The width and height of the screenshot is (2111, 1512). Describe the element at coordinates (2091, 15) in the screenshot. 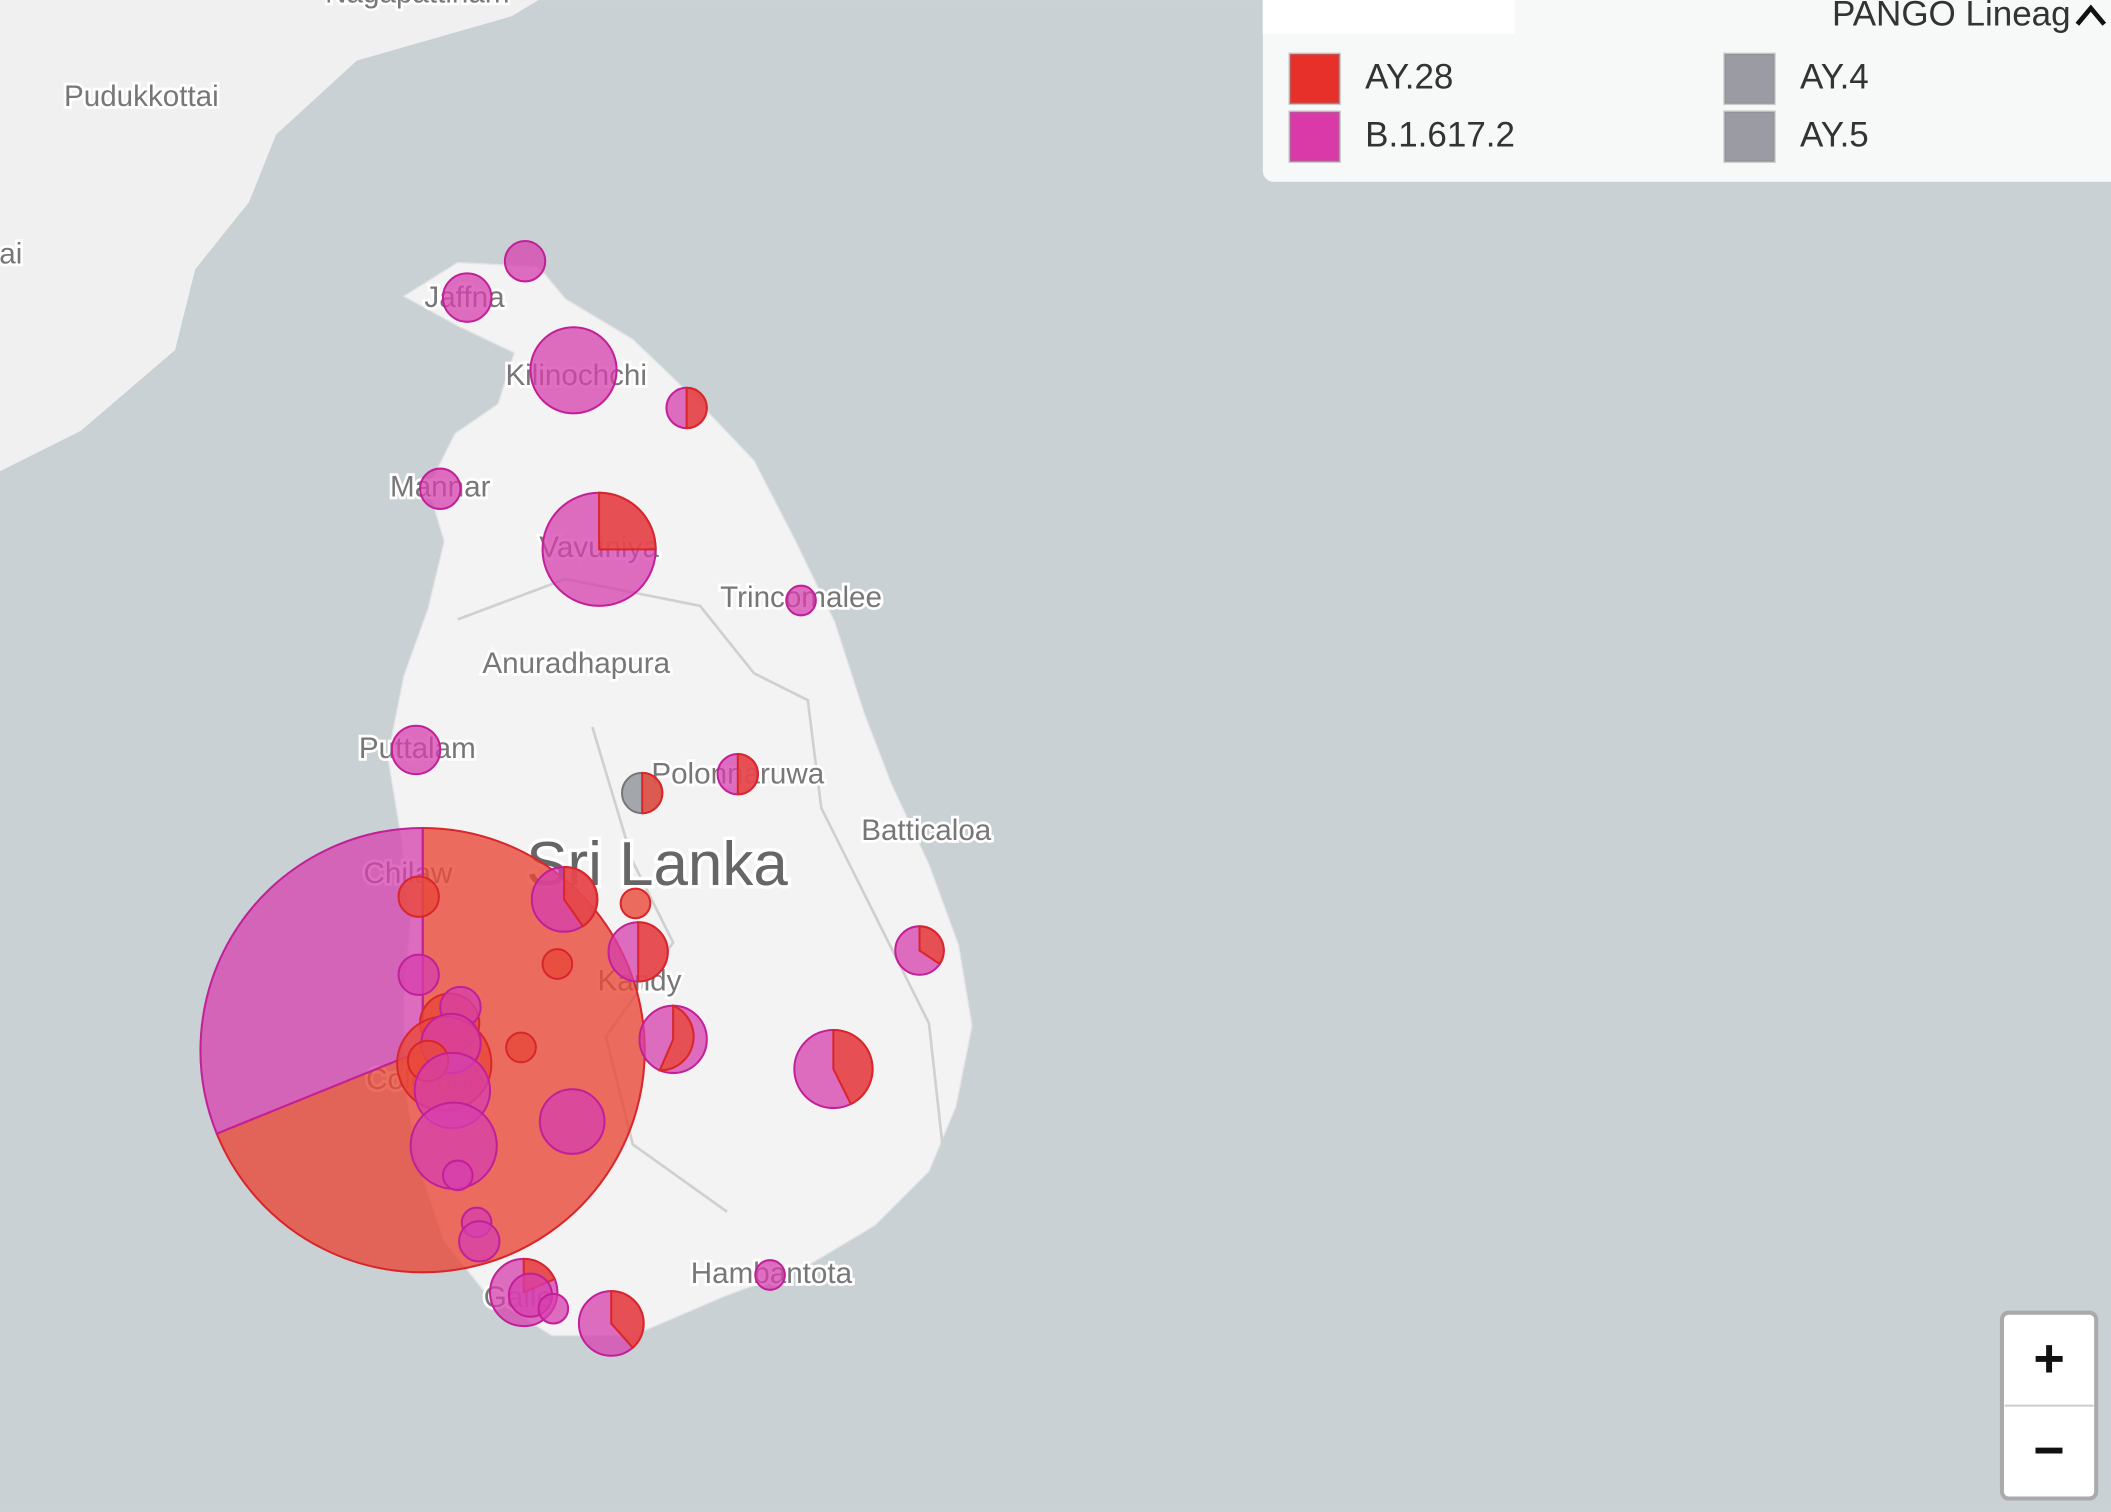

I see `collapse-icon` at that location.